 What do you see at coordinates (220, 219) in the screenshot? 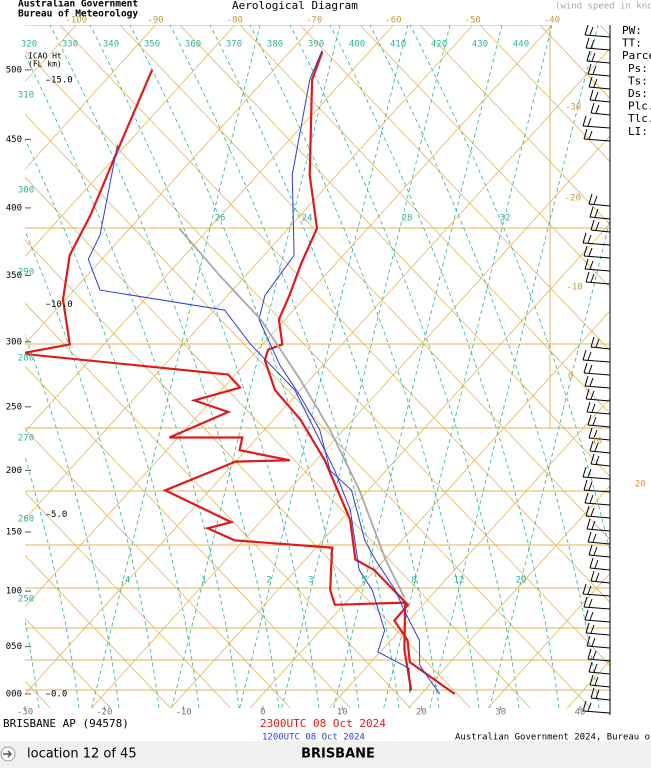
I see `wet-bulb-label: 26` at bounding box center [220, 219].